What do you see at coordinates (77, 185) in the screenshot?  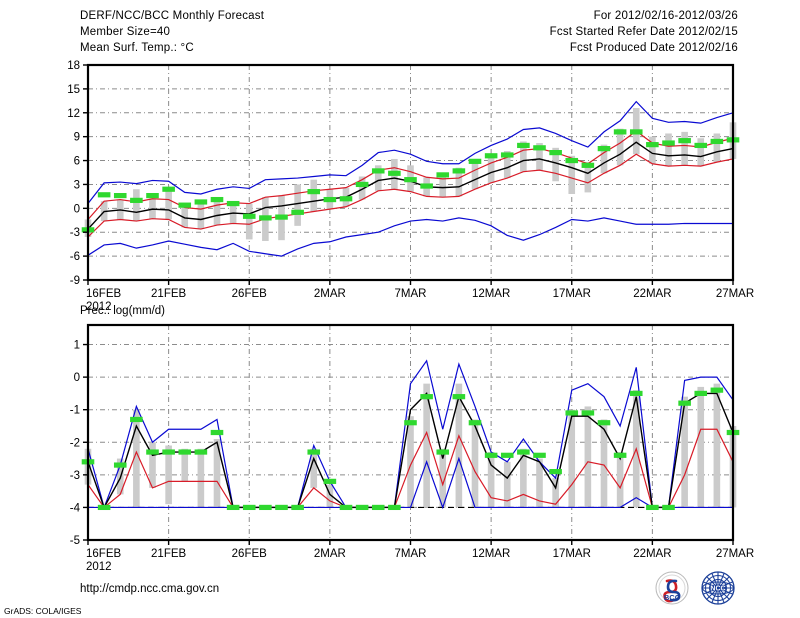 I see `y-tick-label: 3` at bounding box center [77, 185].